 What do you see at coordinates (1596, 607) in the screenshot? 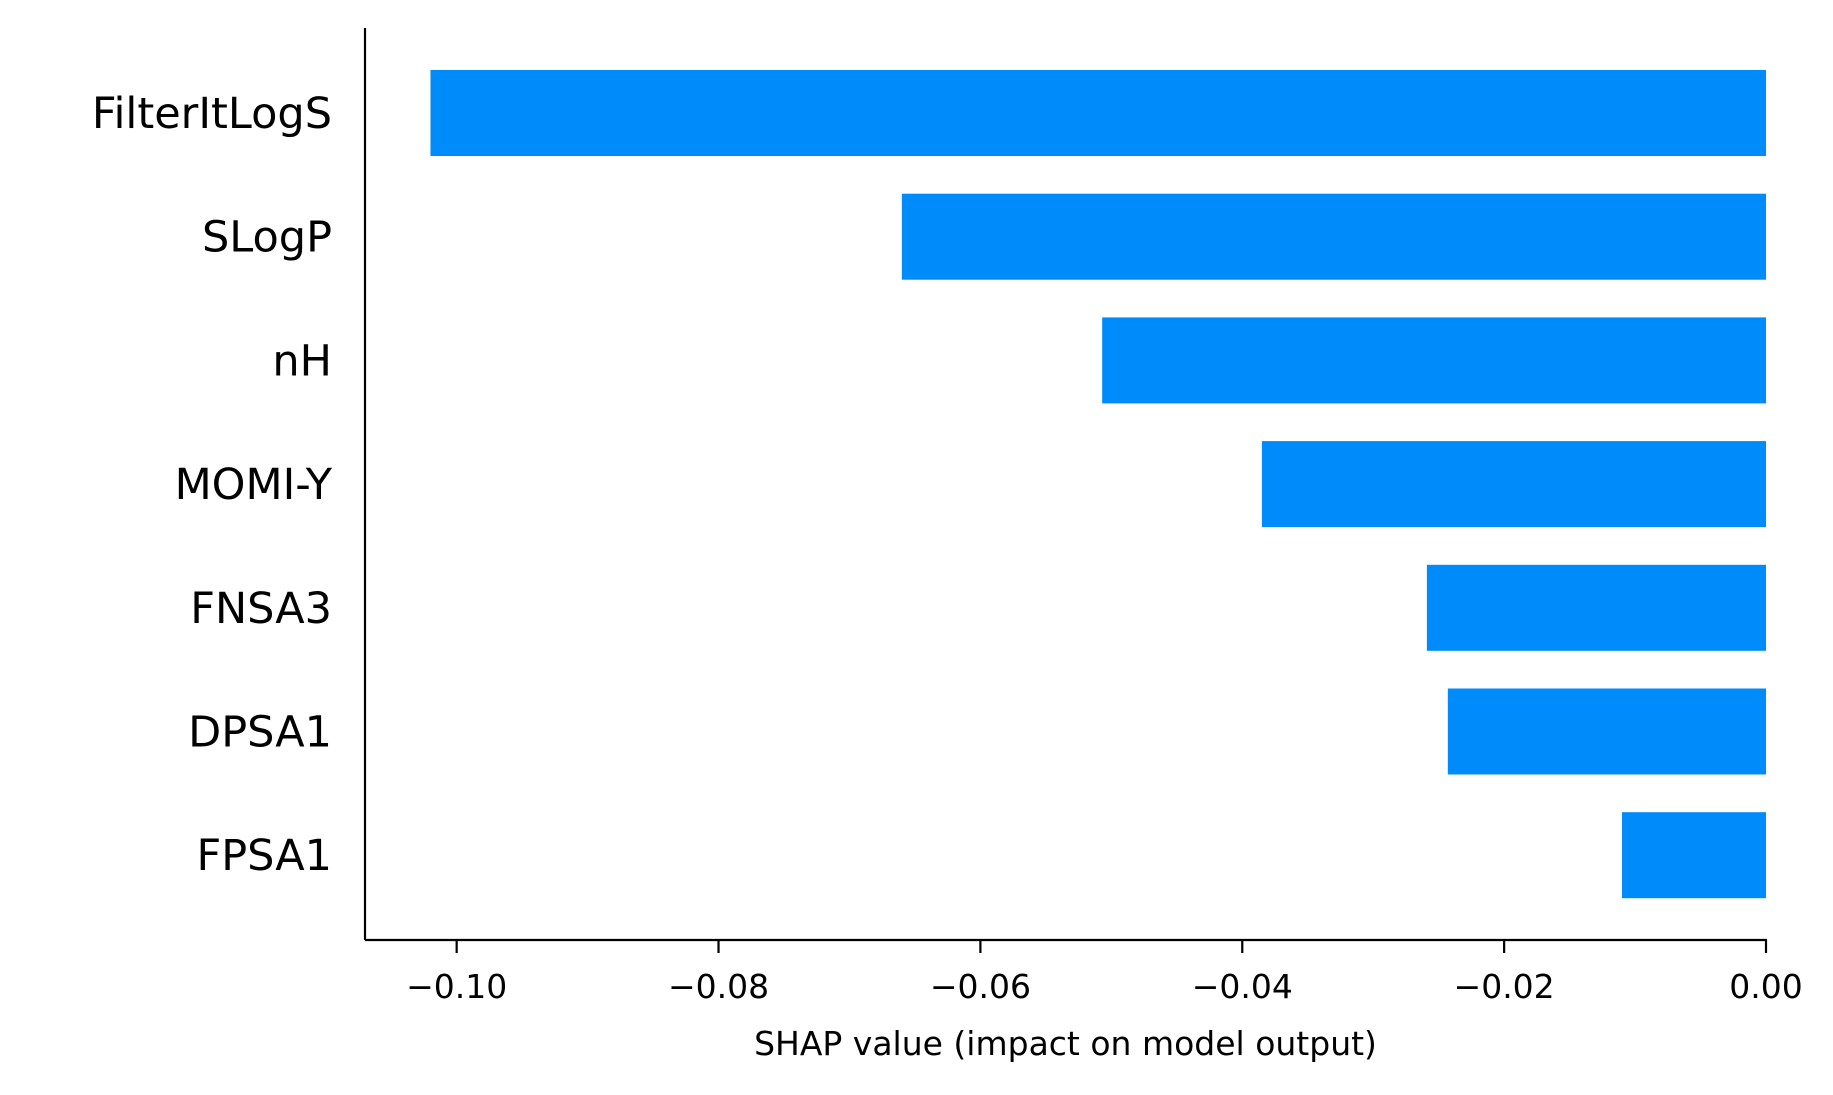
I see `bar-fnsa3` at bounding box center [1596, 607].